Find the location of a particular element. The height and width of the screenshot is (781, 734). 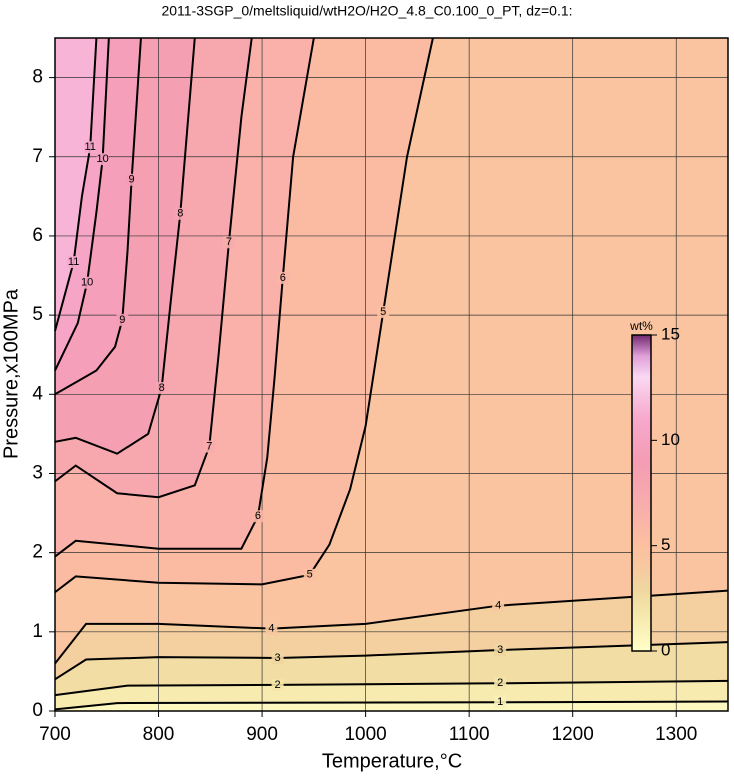

x-tick-label: 800 is located at coordinates (159, 734).